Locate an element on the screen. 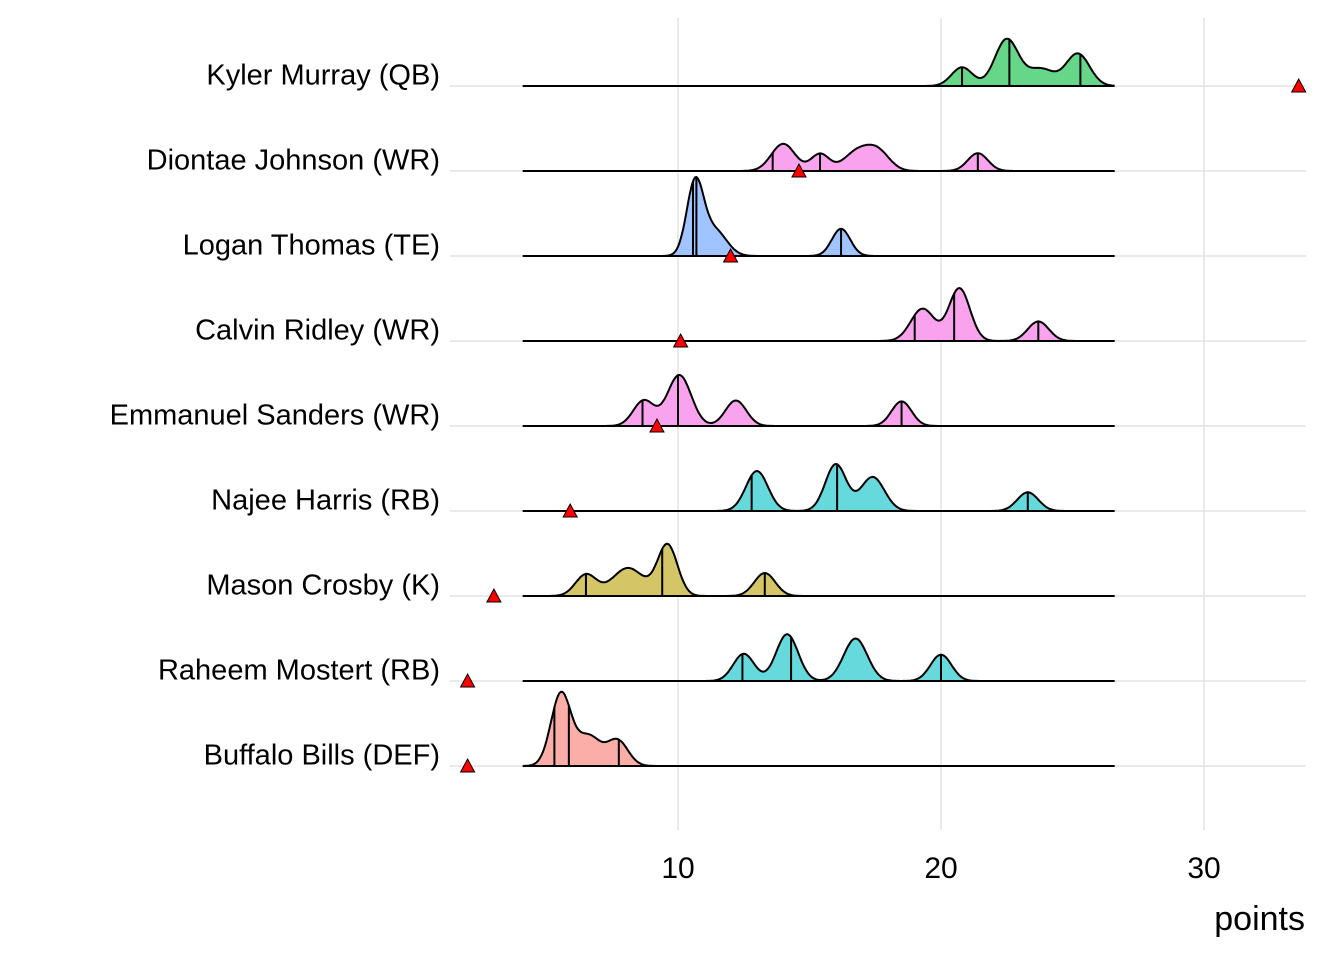  y-tick-label: Kyler Murray (QB) is located at coordinates (323, 76).